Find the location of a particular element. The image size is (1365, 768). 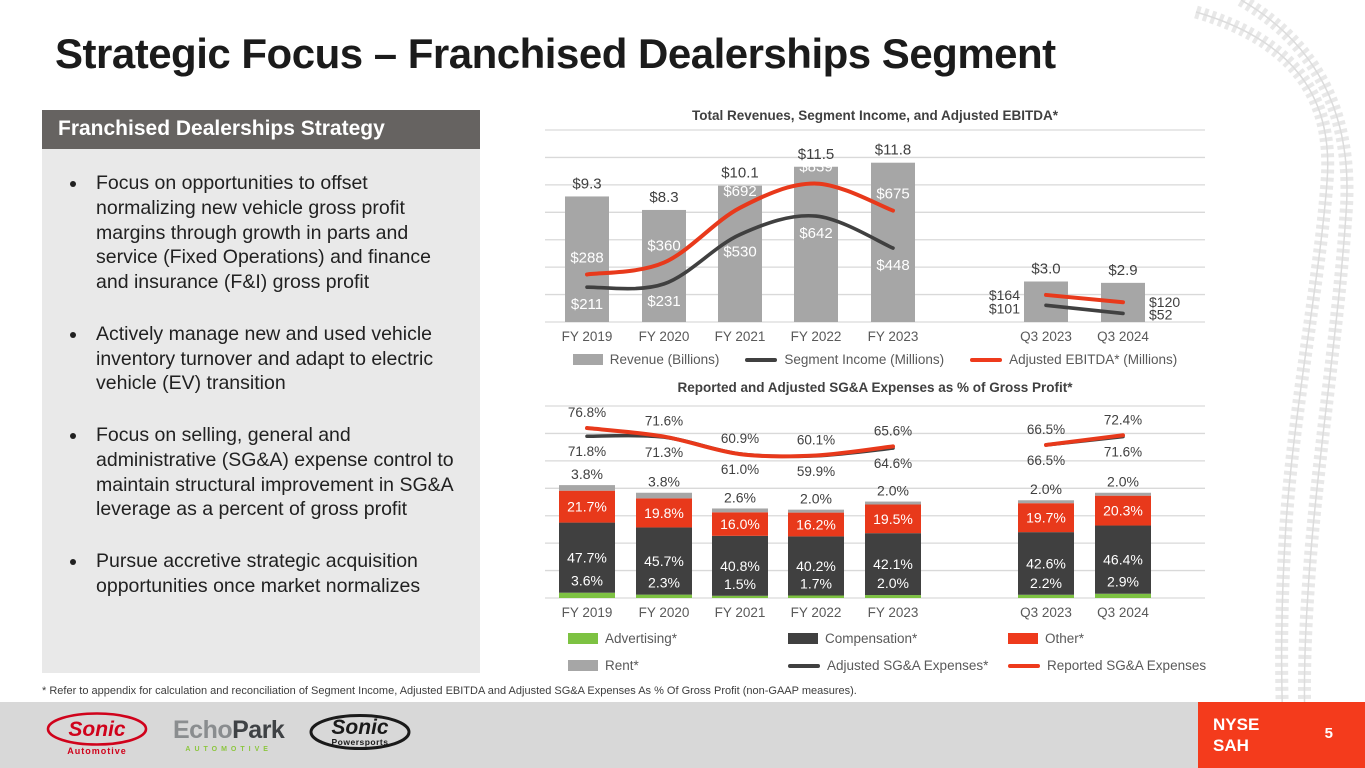

legend-item-reported-sga: Reported SG&A Expenses is located at coordinates (1107, 665).